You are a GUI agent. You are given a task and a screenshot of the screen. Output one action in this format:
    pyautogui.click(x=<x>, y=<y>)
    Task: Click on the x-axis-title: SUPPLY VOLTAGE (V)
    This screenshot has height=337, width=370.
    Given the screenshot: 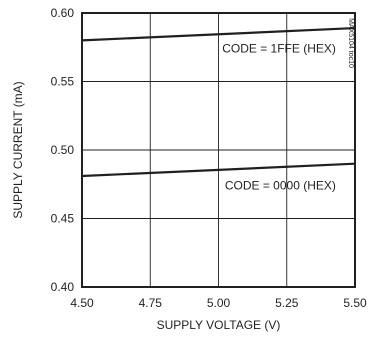 What is the action you would take?
    pyautogui.click(x=219, y=325)
    